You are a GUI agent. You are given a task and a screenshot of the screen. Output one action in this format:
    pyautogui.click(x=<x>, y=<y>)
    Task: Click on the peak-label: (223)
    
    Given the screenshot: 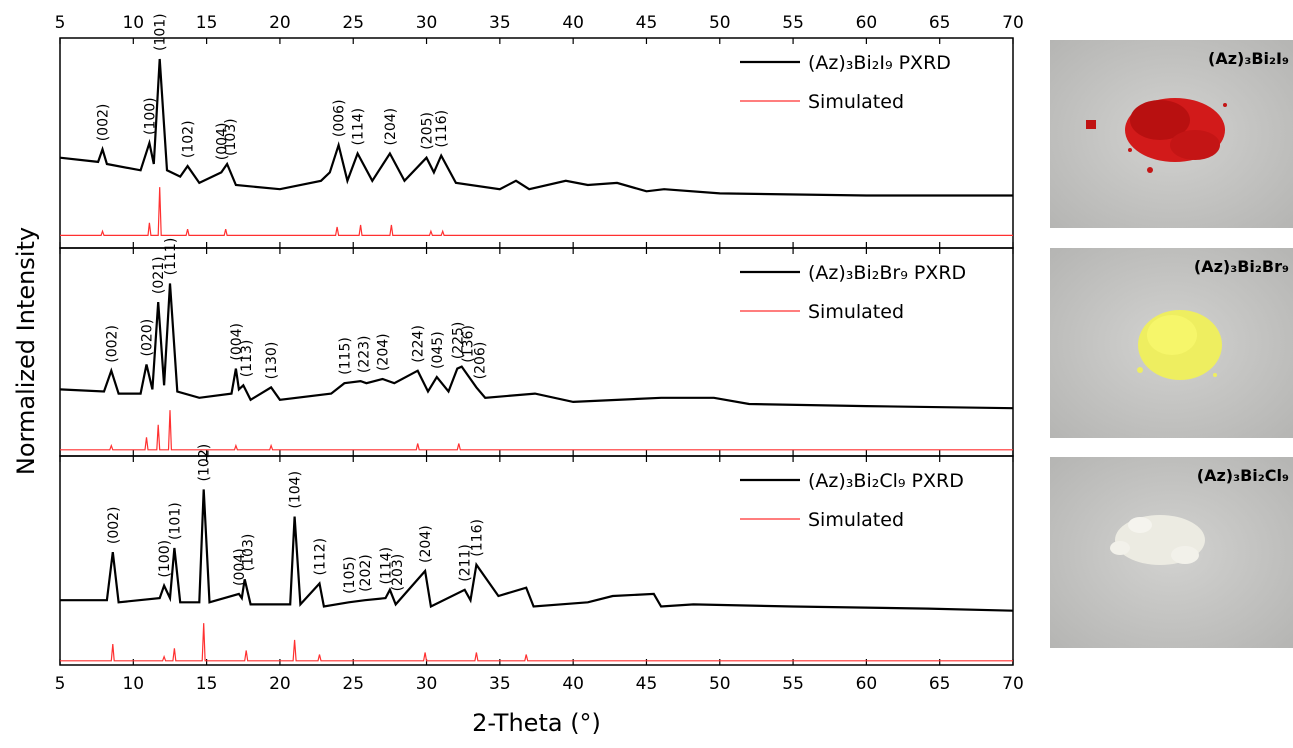 What is the action you would take?
    pyautogui.click(x=364, y=354)
    